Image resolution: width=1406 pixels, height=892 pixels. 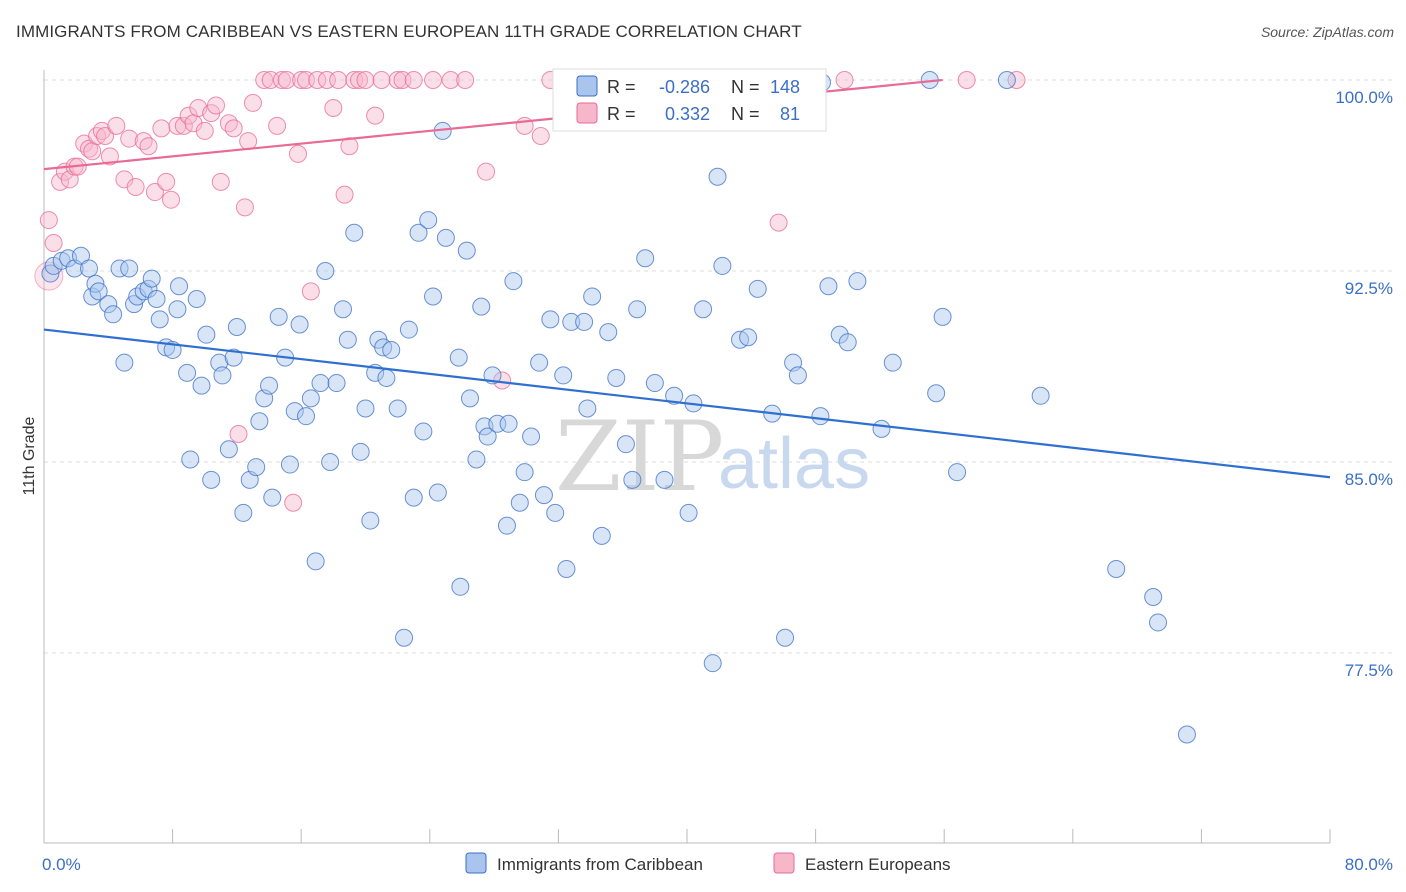 I want to click on stats-swatch-pink, so click(x=587, y=113).